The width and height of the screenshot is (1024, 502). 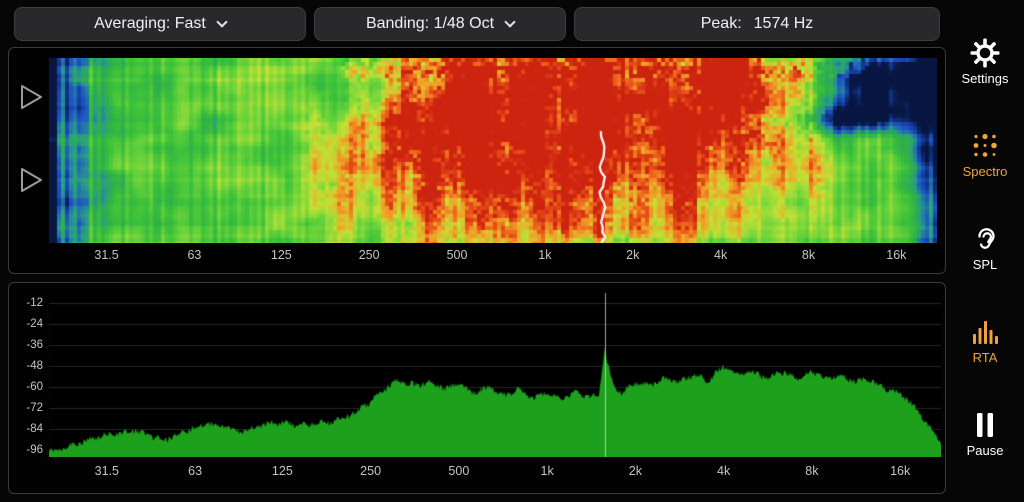 I want to click on db-tick--72: -72, so click(x=34, y=408).